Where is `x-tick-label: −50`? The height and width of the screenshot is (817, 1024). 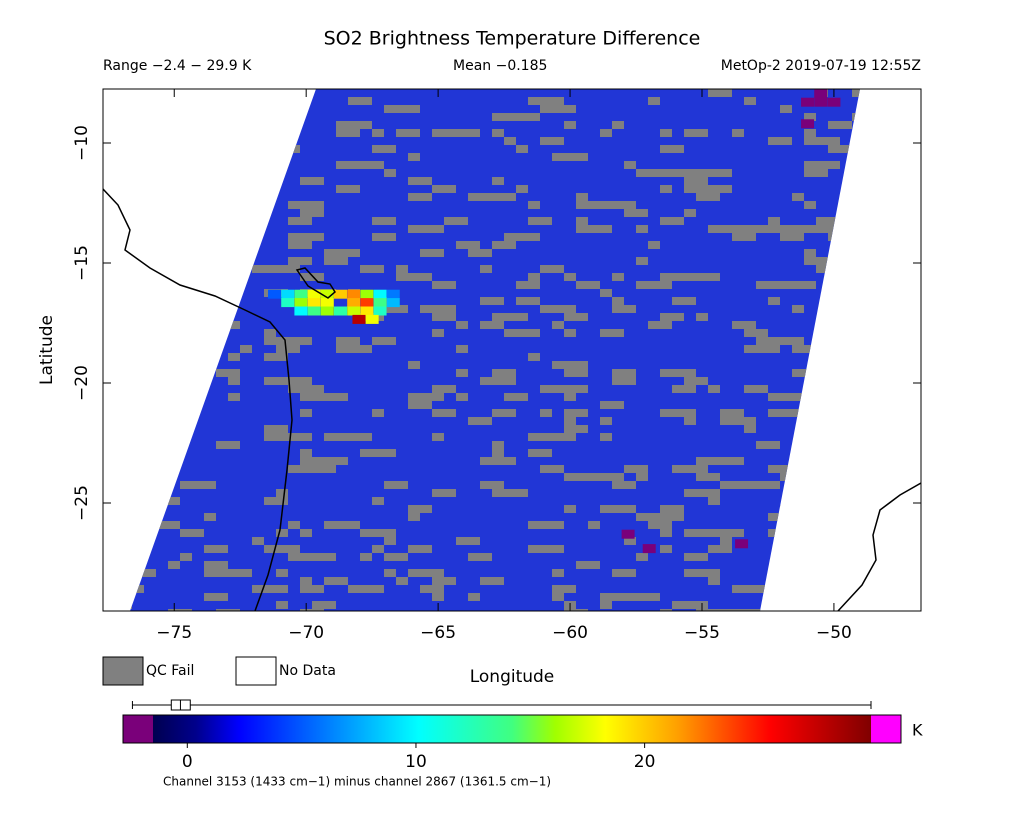
x-tick-label: −50 is located at coordinates (834, 633).